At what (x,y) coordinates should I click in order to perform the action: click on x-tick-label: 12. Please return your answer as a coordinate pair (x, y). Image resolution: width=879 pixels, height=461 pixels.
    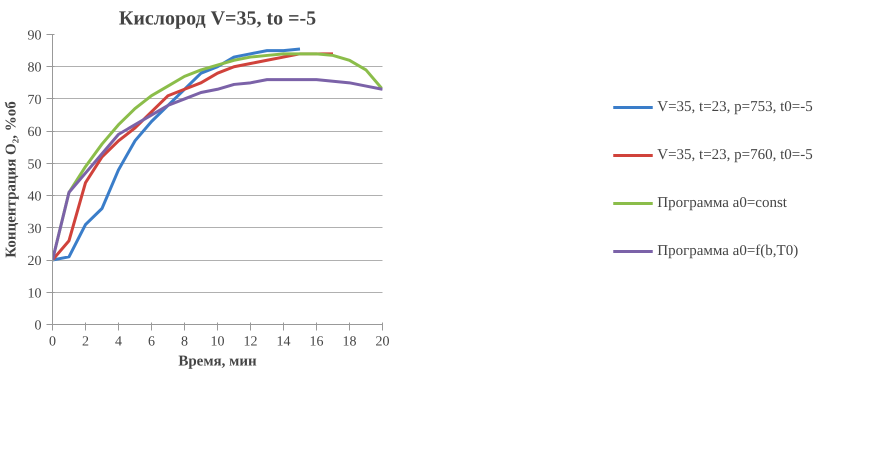
    Looking at the image, I should click on (251, 342).